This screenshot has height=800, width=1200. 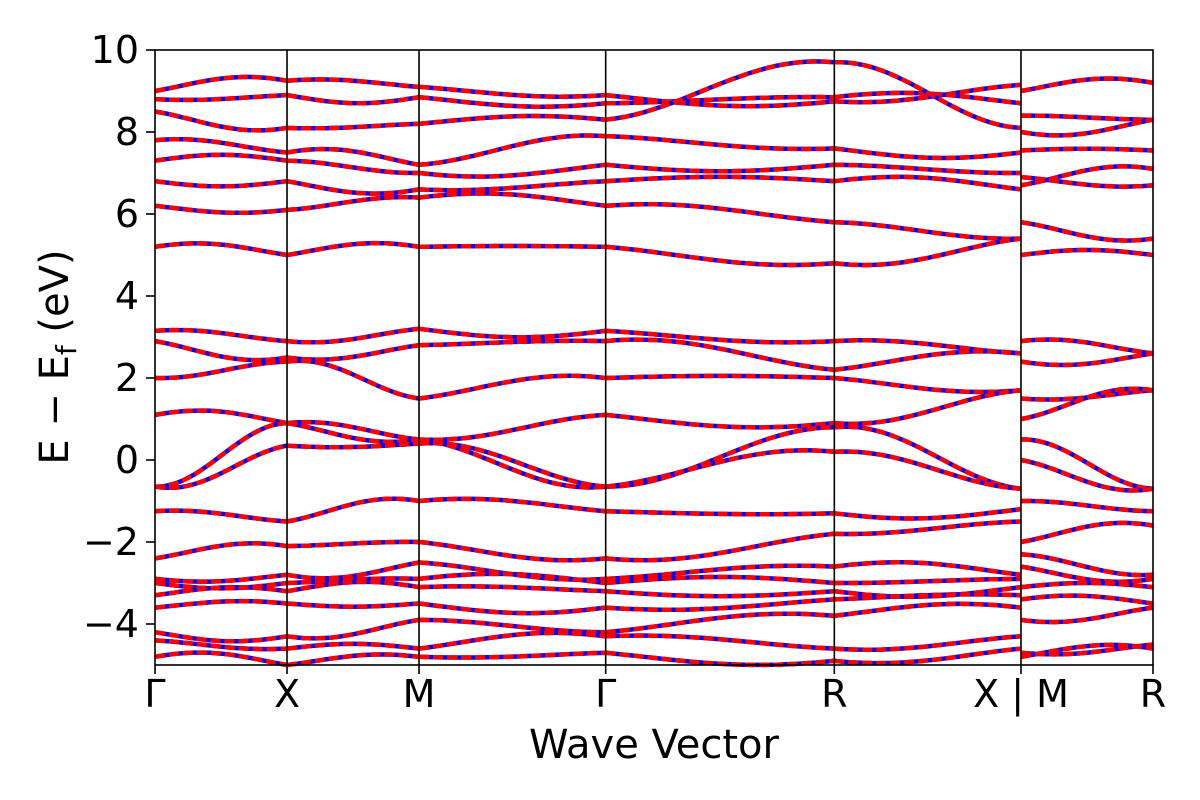 What do you see at coordinates (419, 694) in the screenshot?
I see `x-tick-label: M` at bounding box center [419, 694].